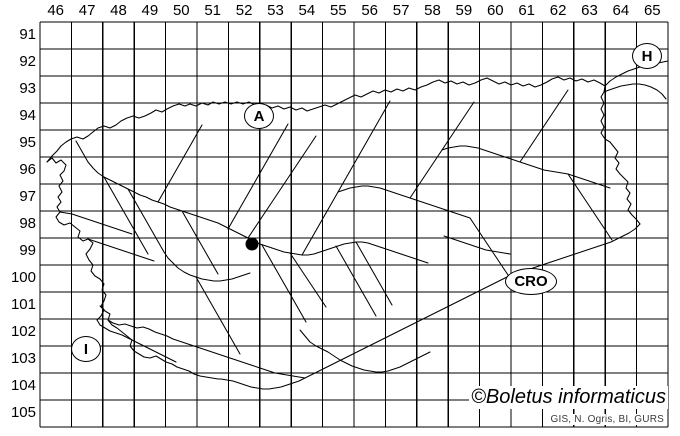 The image size is (680, 436). Describe the element at coordinates (27, 169) in the screenshot. I see `row-label: 96` at that location.